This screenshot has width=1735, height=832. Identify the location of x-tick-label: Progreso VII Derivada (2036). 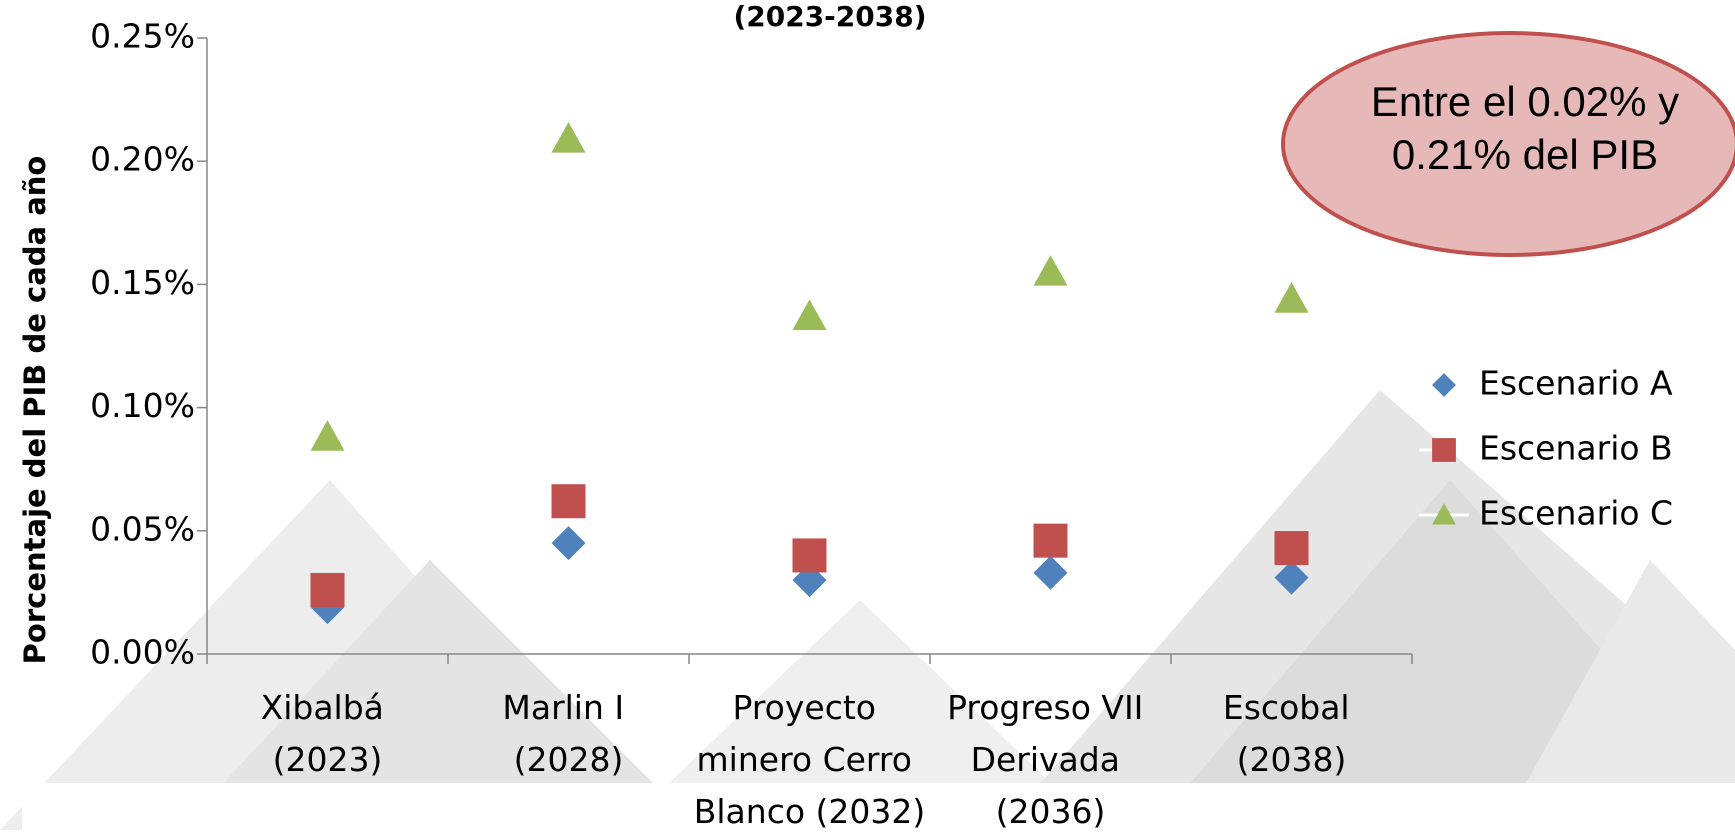
(1050, 759).